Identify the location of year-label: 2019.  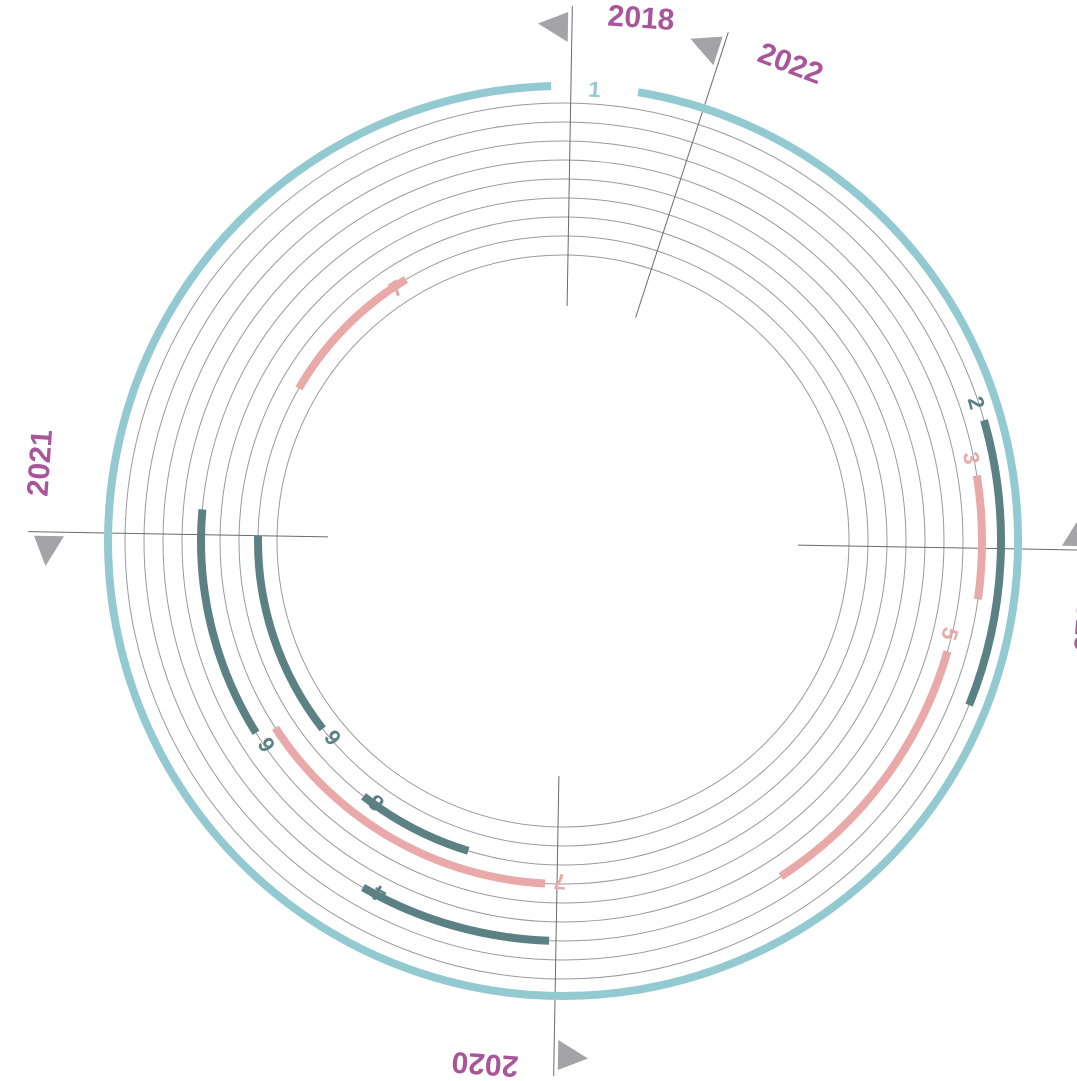
(1072, 619).